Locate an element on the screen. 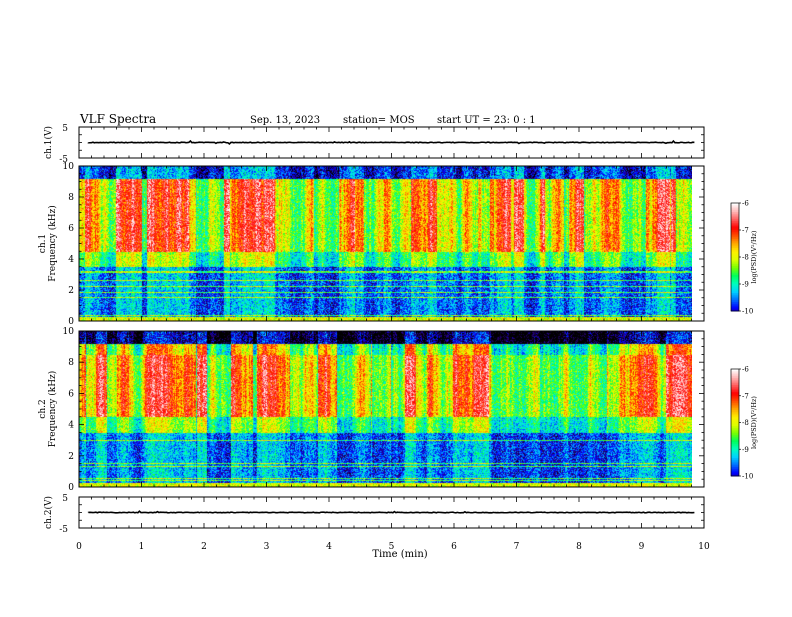 This screenshot has height=617, width=792. ch1-spectrogram-colorbar-tick-label: -7 is located at coordinates (745, 231).